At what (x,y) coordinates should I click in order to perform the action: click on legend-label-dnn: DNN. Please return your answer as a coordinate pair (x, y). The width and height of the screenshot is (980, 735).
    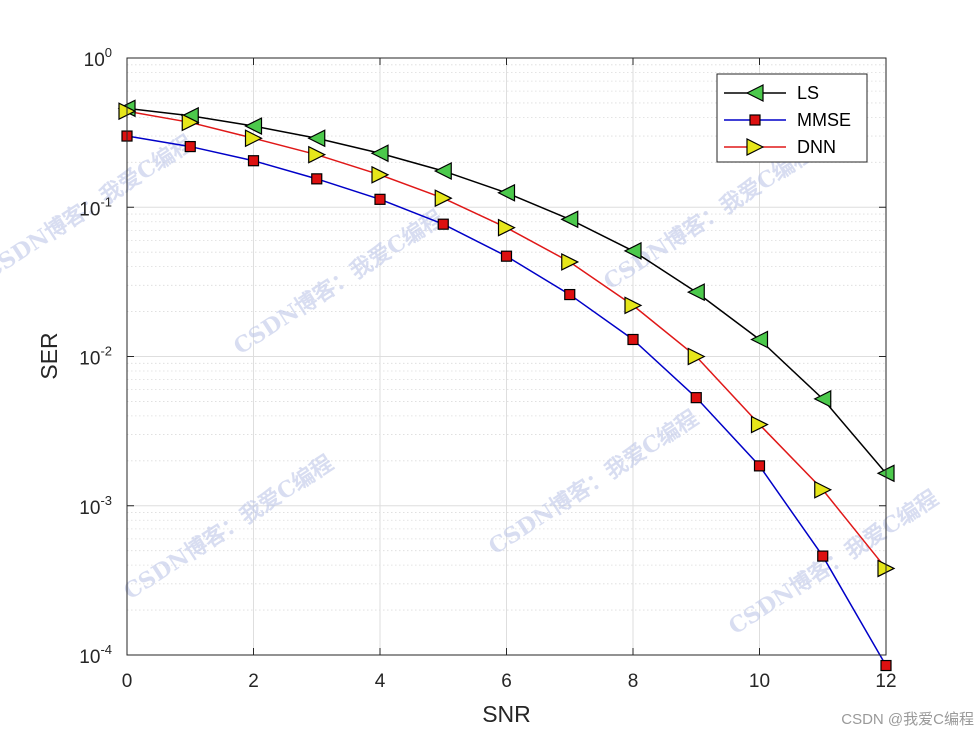
    Looking at the image, I should click on (816, 147).